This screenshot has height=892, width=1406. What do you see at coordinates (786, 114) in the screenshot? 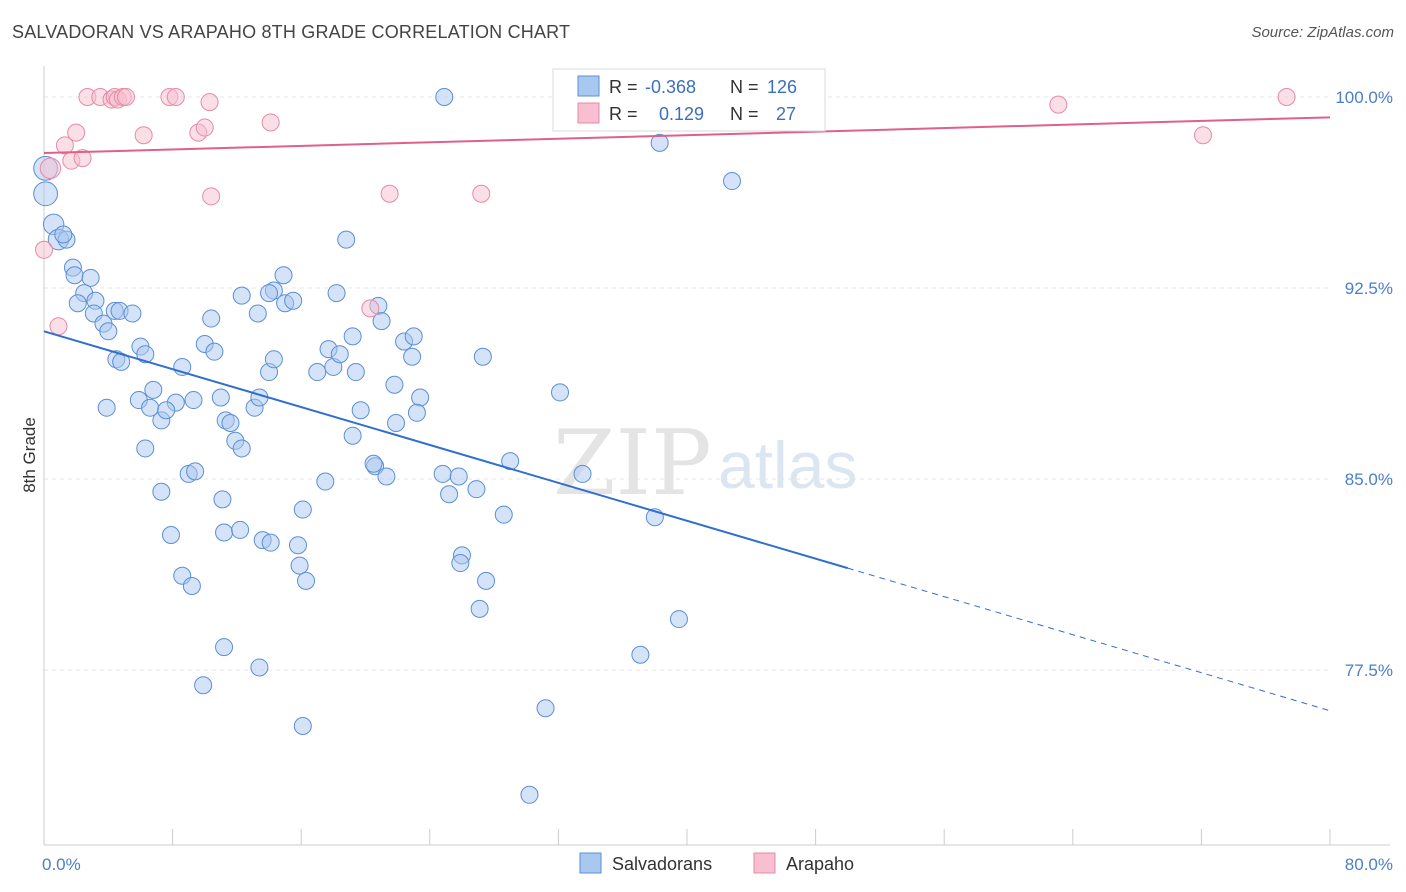
I see `legend-n-value-2: 27` at bounding box center [786, 114].